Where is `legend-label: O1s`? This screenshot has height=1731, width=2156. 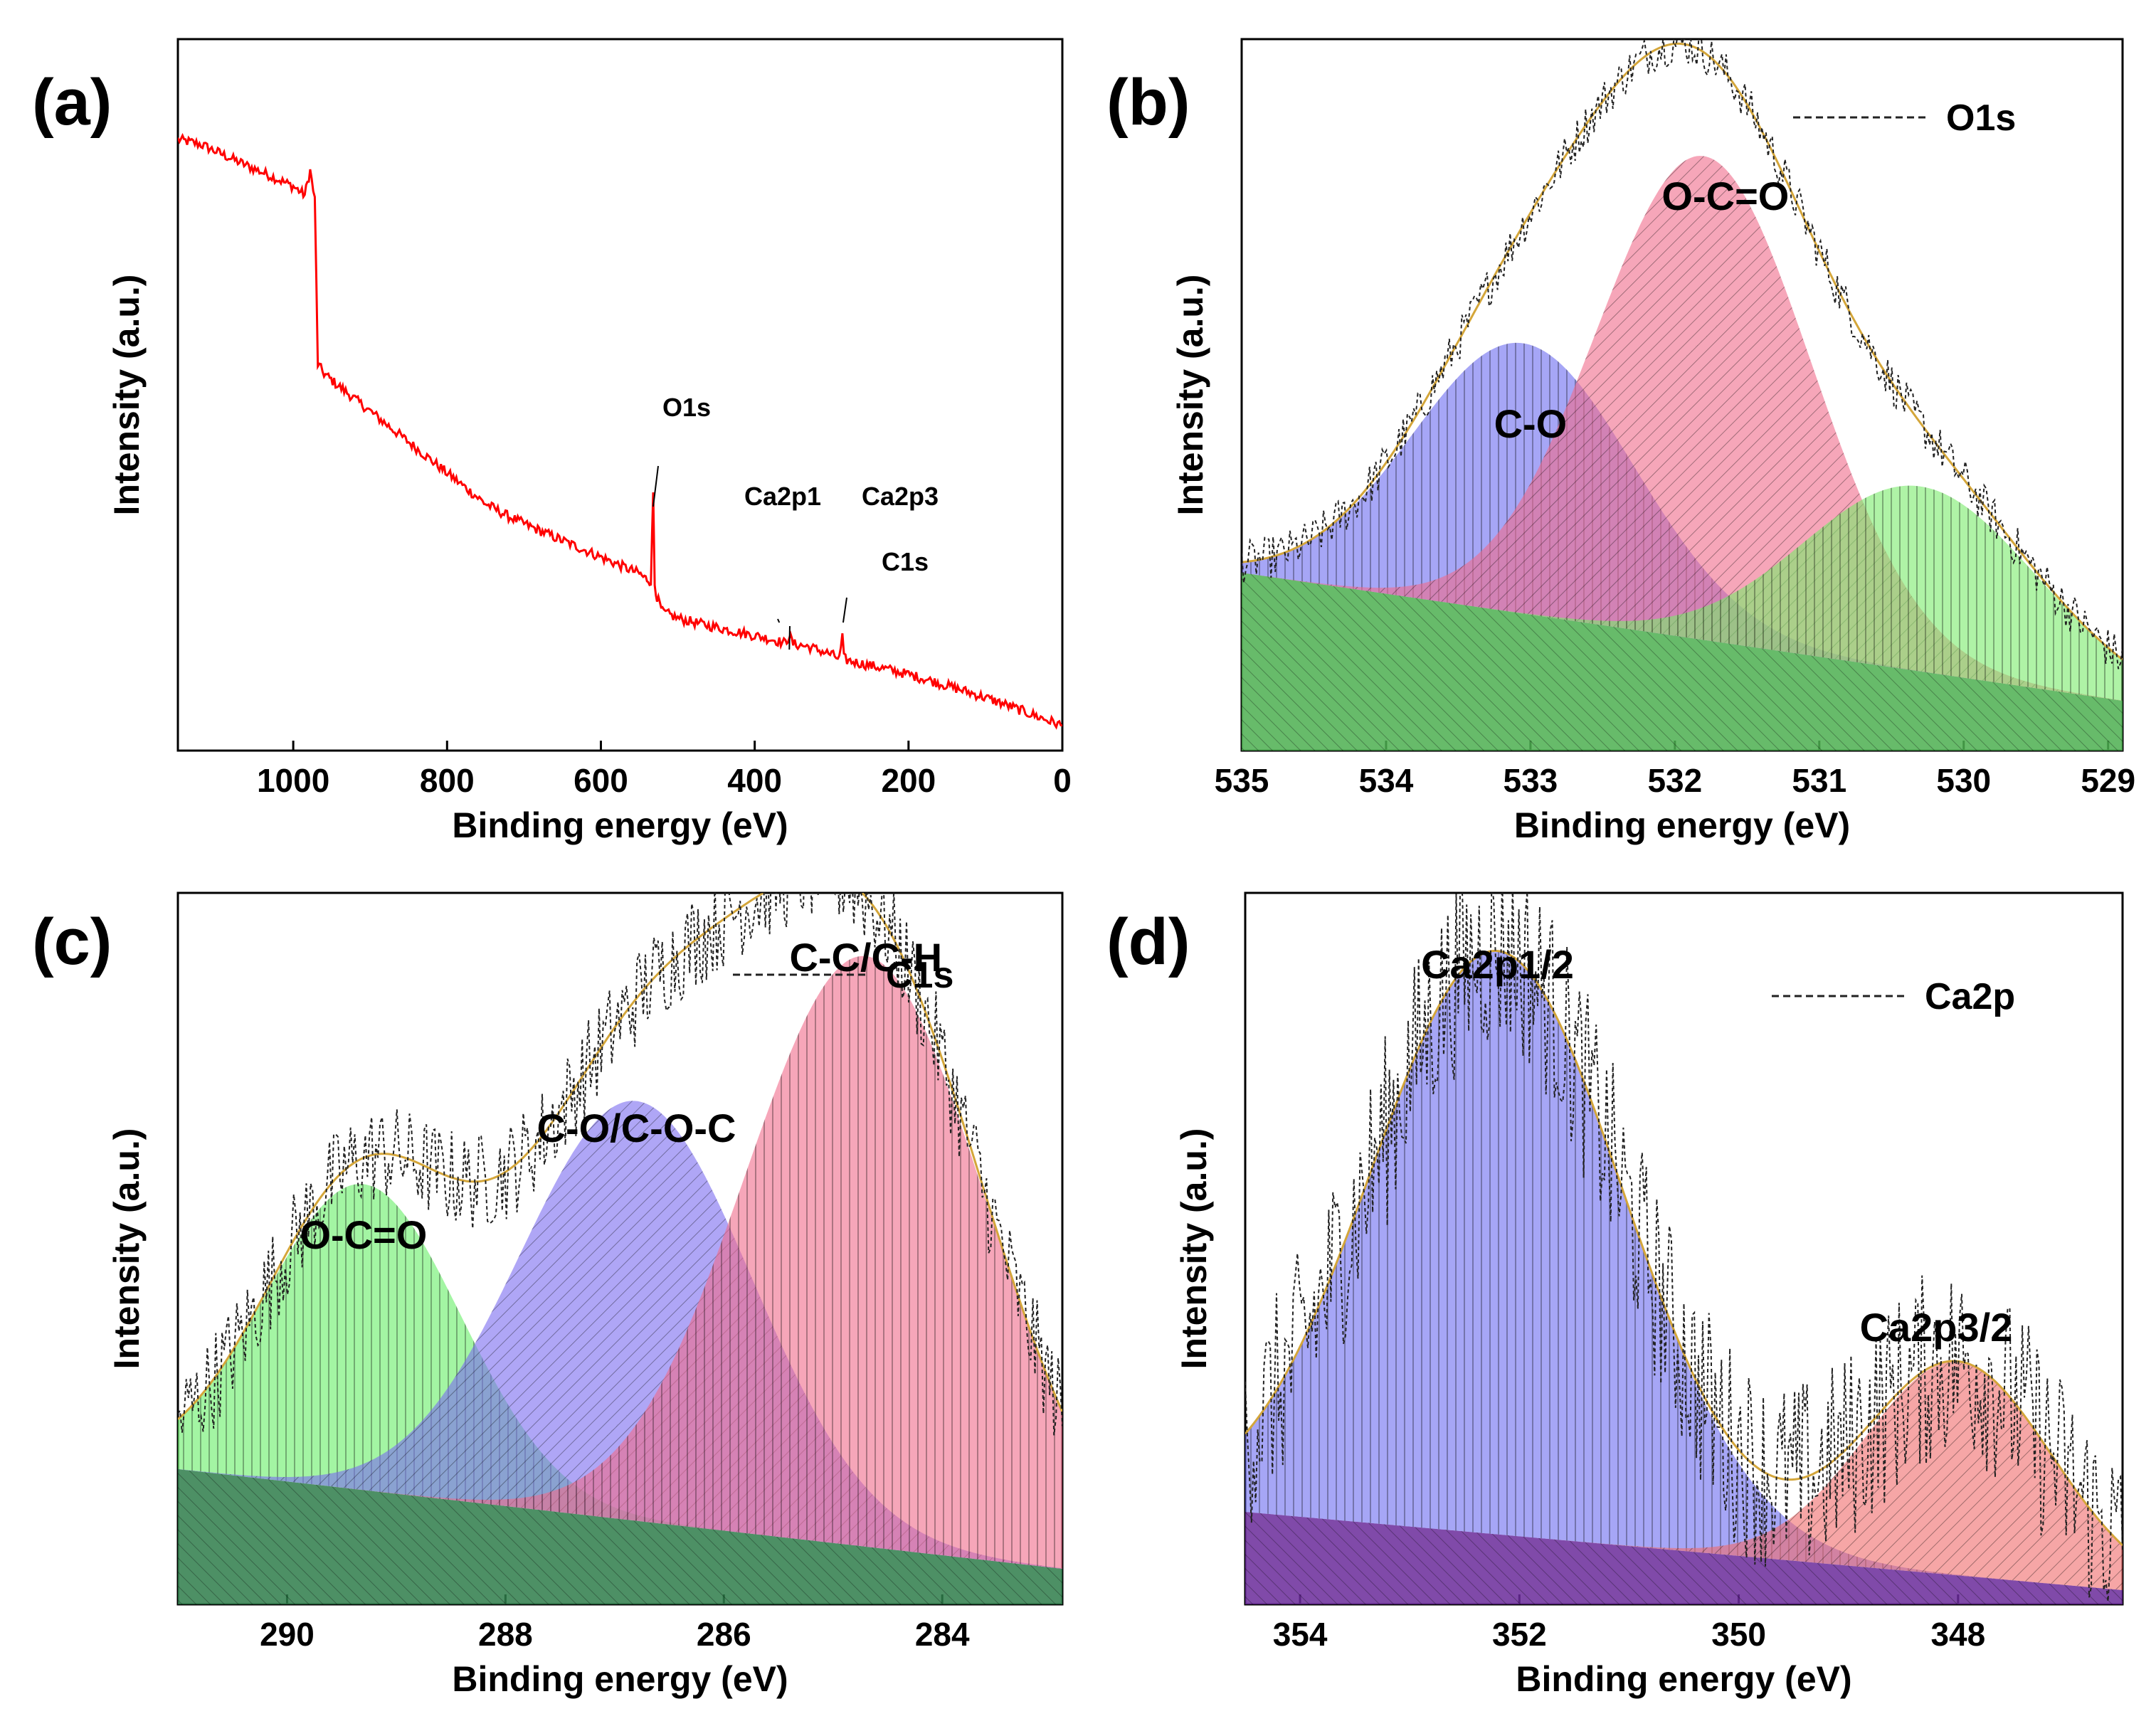 legend-label: O1s is located at coordinates (1981, 118).